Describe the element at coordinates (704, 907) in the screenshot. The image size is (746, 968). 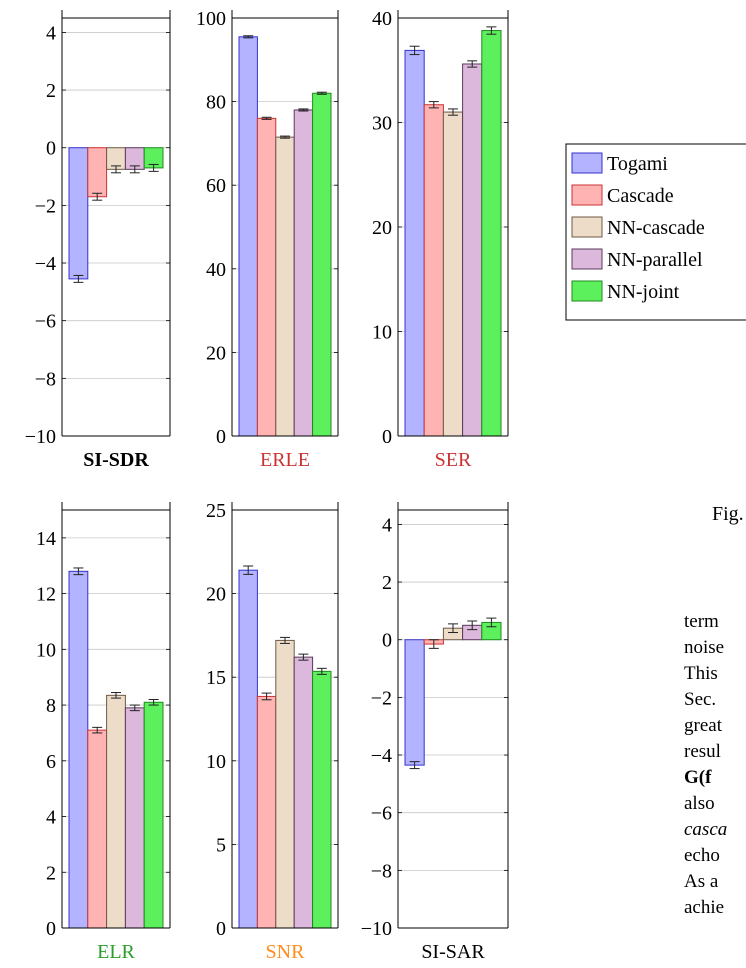
I see `side-text-line: achie` at that location.